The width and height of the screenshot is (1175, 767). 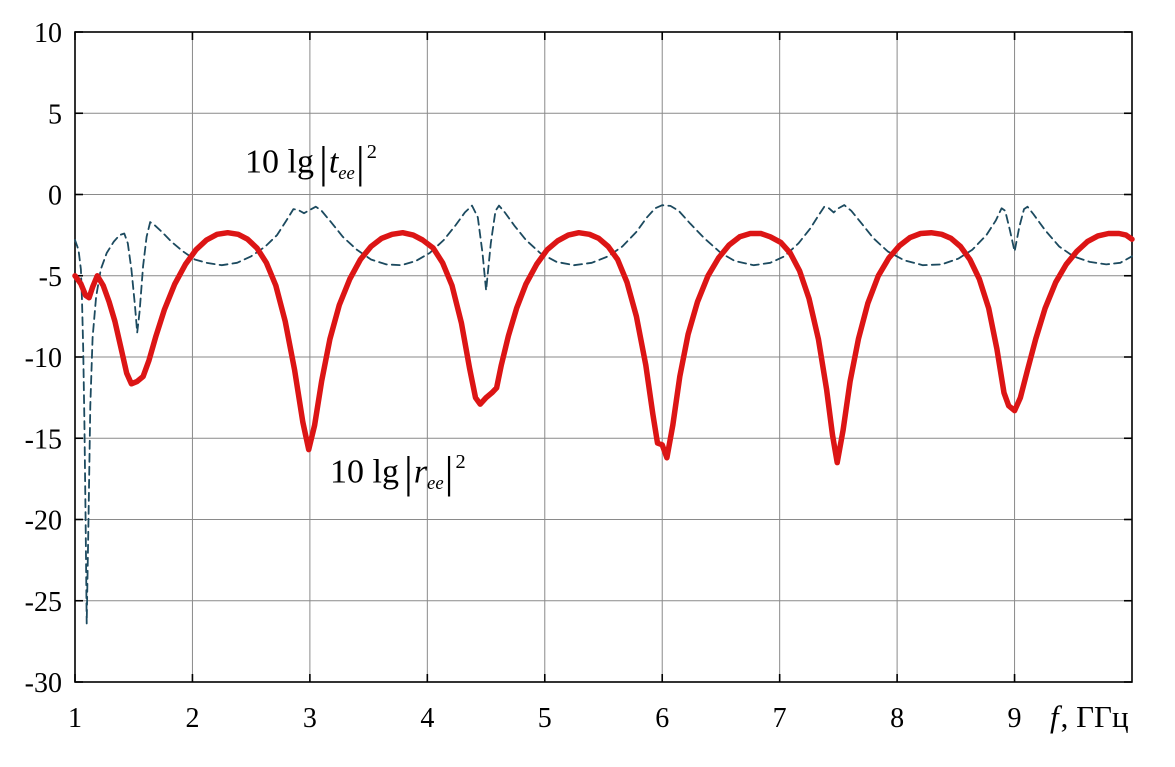 What do you see at coordinates (55, 114) in the screenshot?
I see `y-tick-label-5: 5` at bounding box center [55, 114].